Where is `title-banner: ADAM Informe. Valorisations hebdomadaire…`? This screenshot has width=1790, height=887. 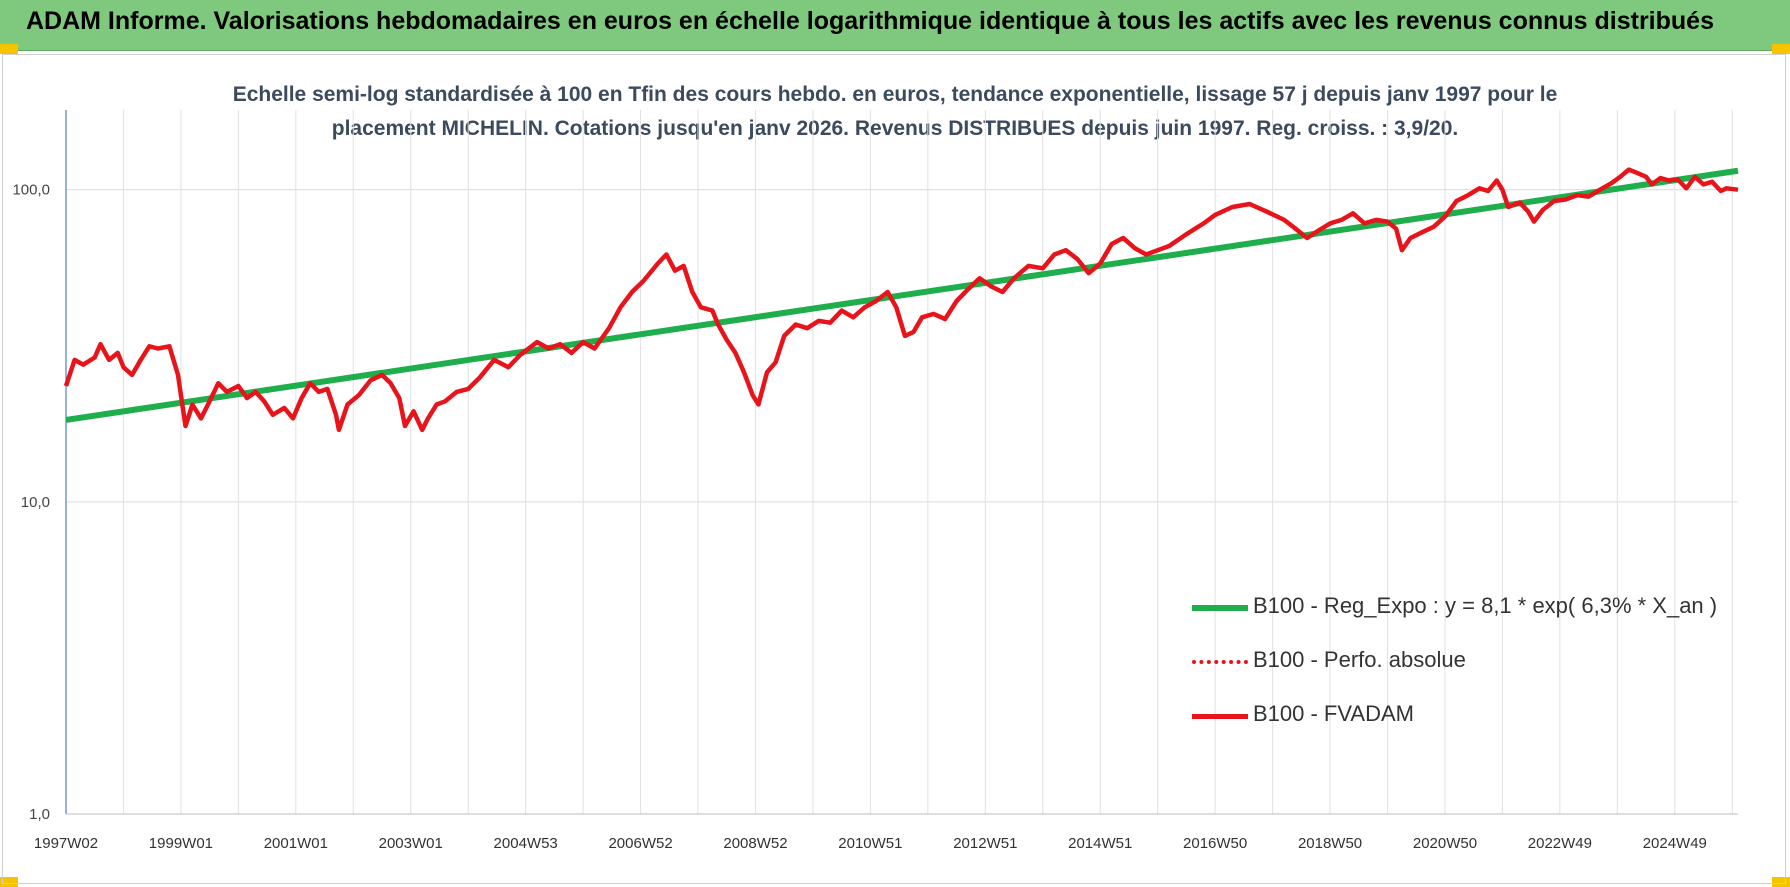
title-banner: ADAM Informe. Valorisations hebdomadaire… is located at coordinates (895, 25).